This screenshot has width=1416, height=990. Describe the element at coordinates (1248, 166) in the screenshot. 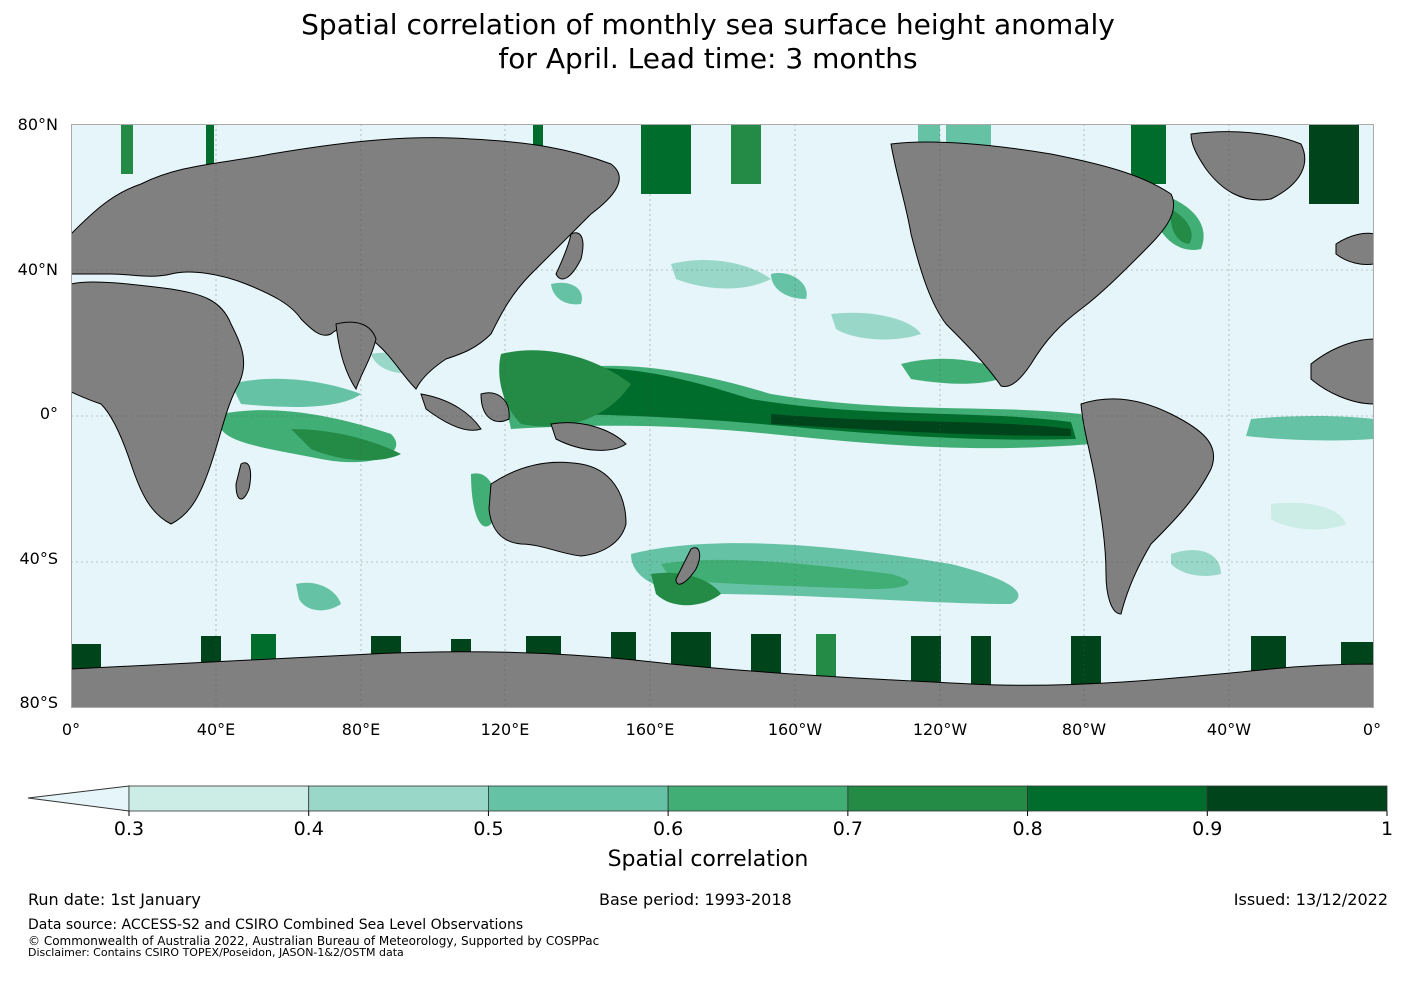

I see `greenland-land` at that location.